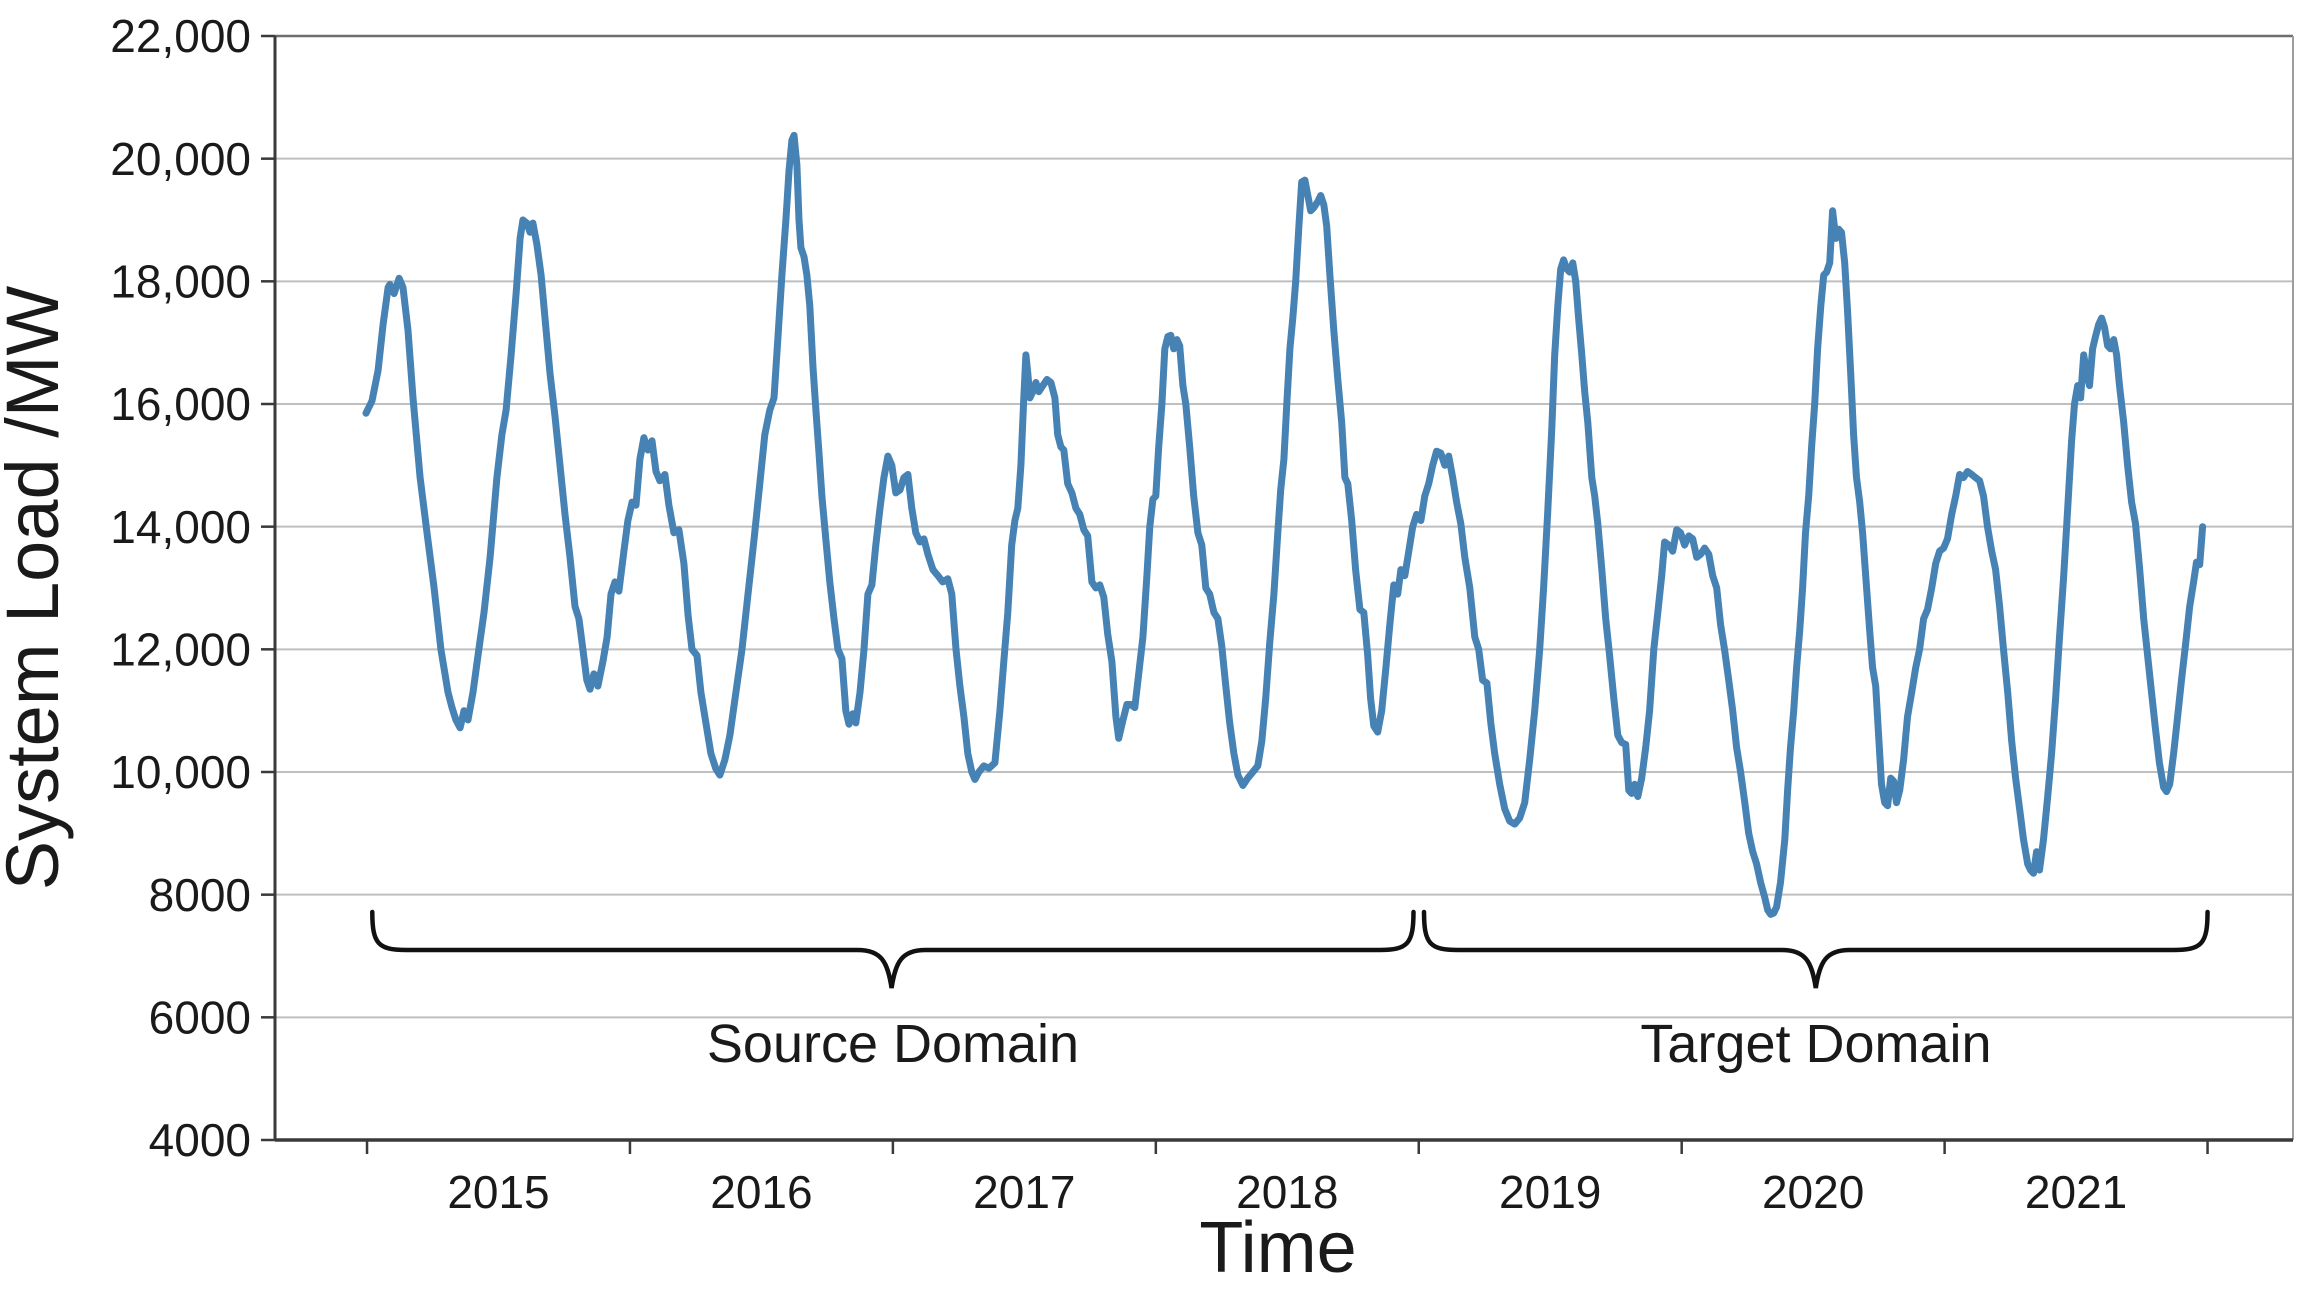 This screenshot has width=2316, height=1293. I want to click on y-tick-label: 12,000, so click(180, 649).